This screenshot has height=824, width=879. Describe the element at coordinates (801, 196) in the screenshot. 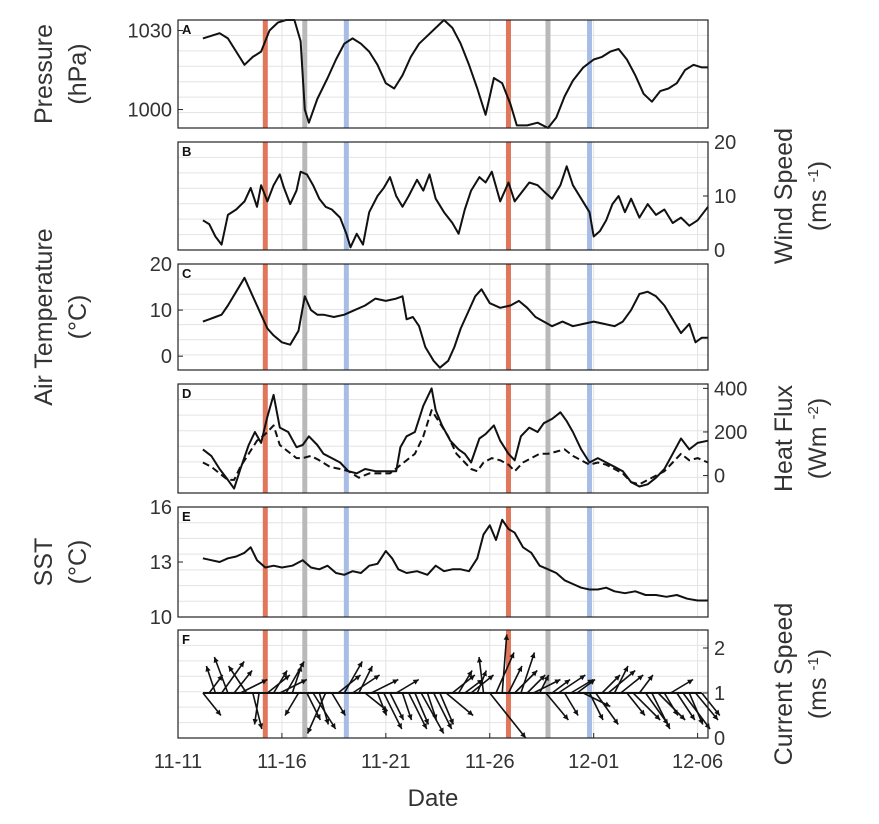

I see `y-axis-label: Wind Speed (ms -1)` at that location.